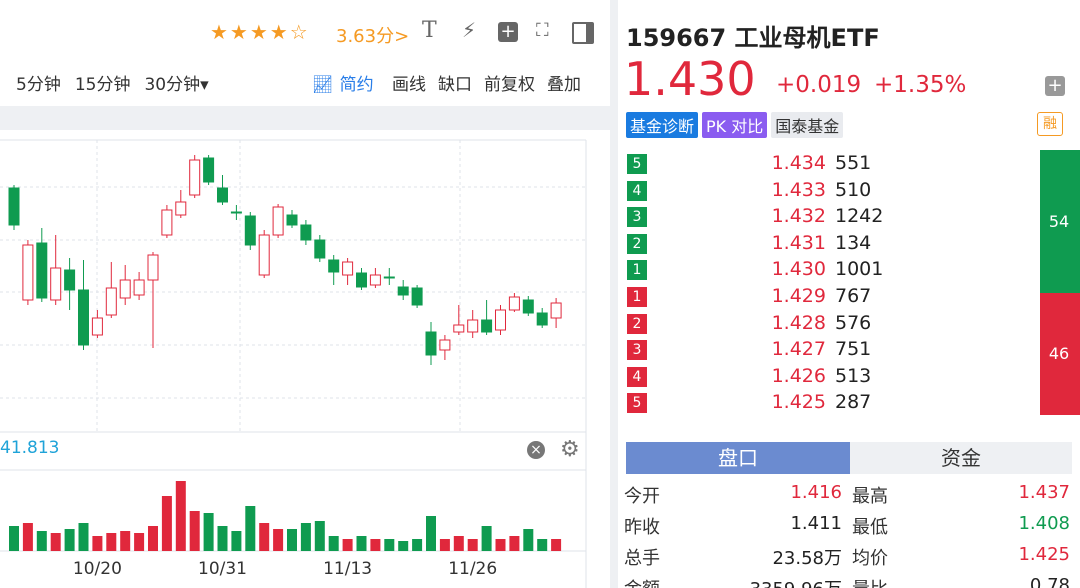 This screenshot has width=1080, height=588. What do you see at coordinates (853, 296) in the screenshot?
I see `book-volume: 767` at bounding box center [853, 296].